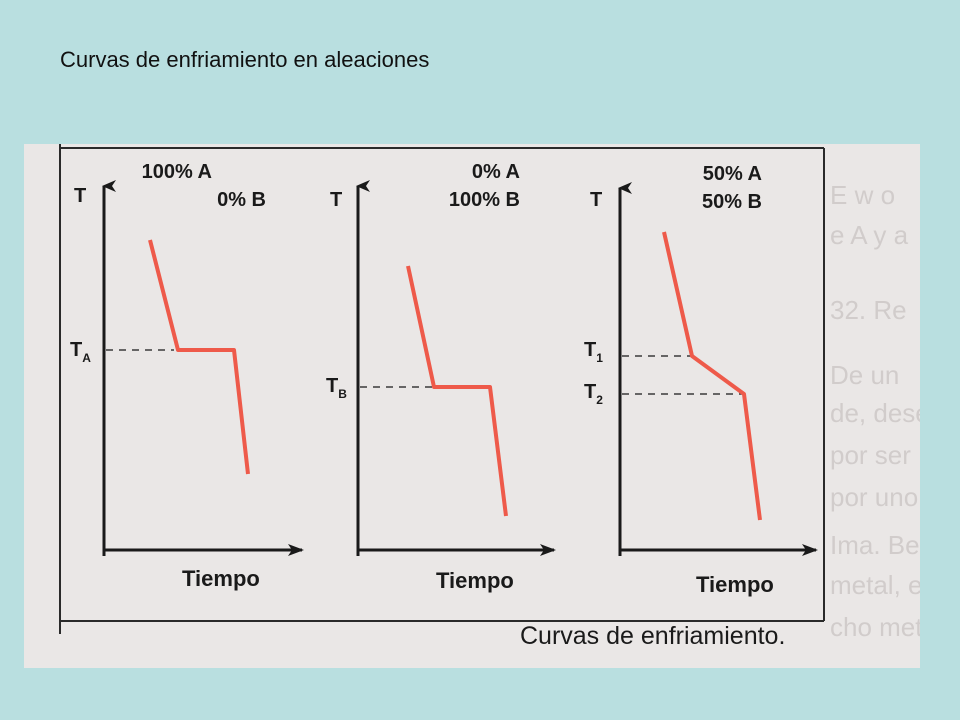  I want to click on panel-1: T Tiempo 100% A 0% B TA, so click(187, 376).